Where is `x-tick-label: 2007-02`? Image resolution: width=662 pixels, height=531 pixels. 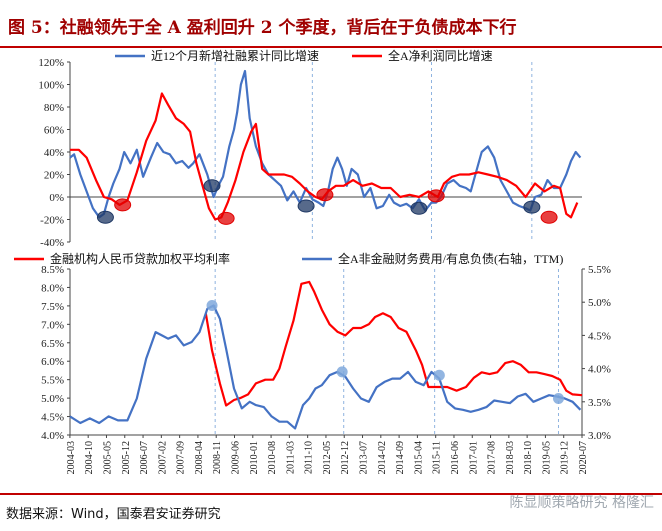
x-tick-label: 2007-02 is located at coordinates (162, 457).